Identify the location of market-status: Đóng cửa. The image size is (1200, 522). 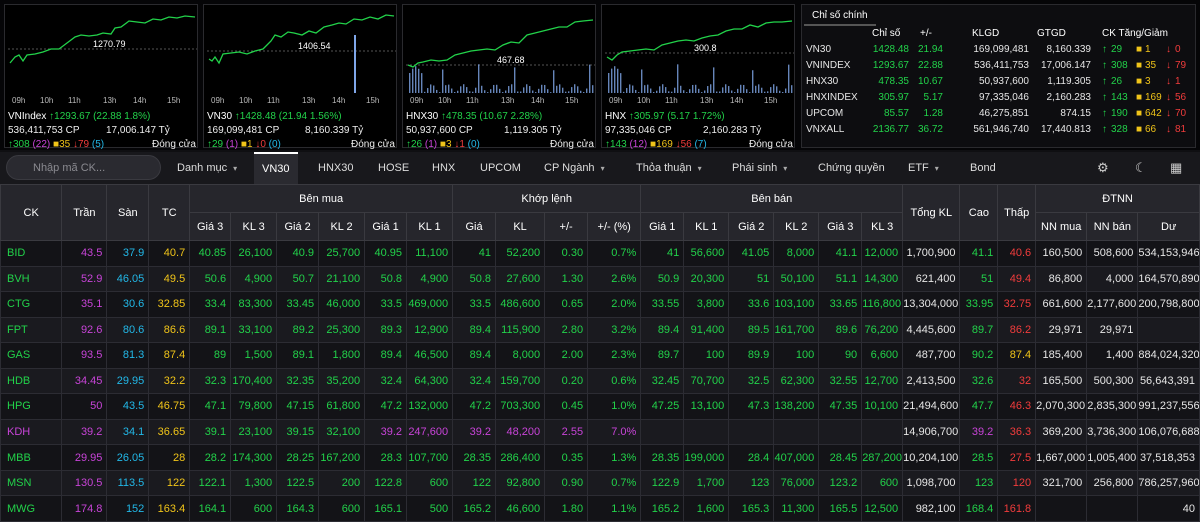
(572, 144).